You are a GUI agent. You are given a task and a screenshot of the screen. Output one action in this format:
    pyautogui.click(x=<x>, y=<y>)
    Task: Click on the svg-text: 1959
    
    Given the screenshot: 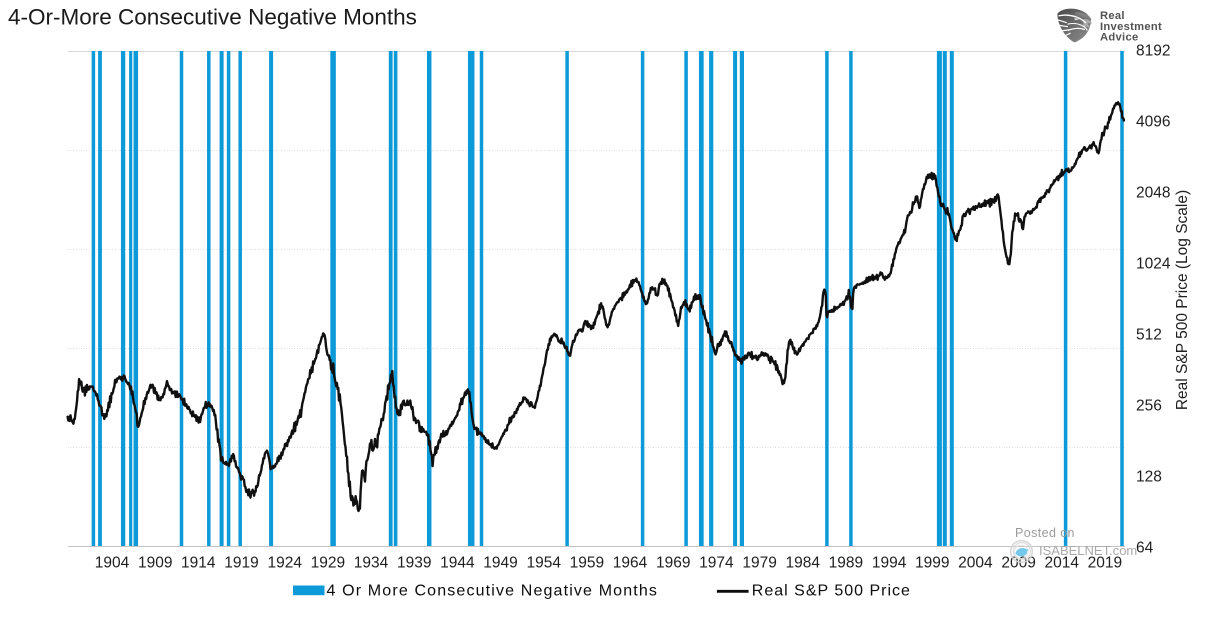 What is the action you would take?
    pyautogui.click(x=587, y=563)
    